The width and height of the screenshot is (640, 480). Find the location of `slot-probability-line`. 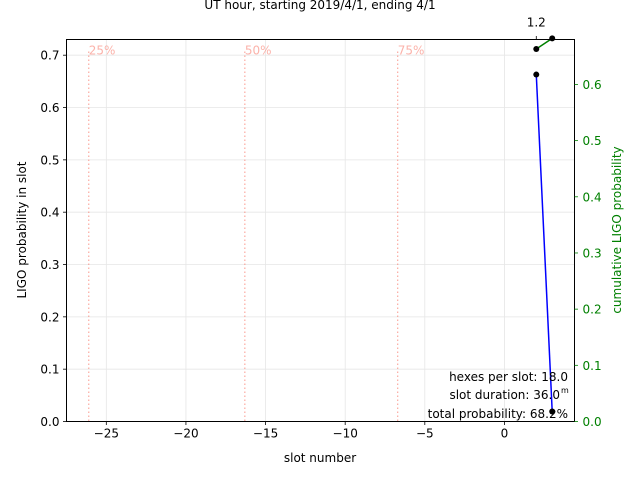

slot-probability-line is located at coordinates (544, 243).